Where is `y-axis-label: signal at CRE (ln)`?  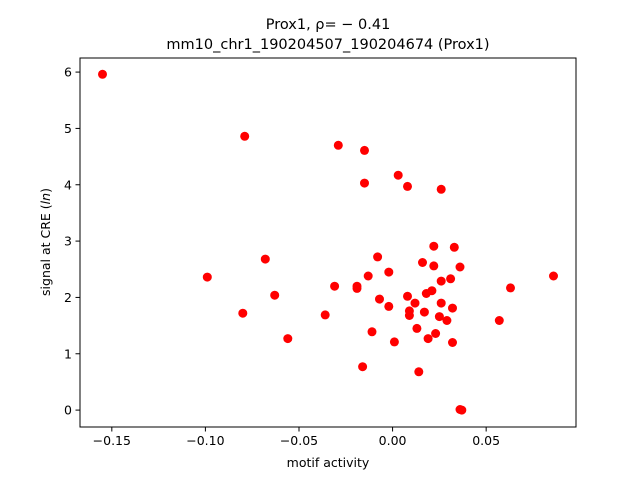 y-axis-label: signal at CRE (ln) is located at coordinates (45, 242).